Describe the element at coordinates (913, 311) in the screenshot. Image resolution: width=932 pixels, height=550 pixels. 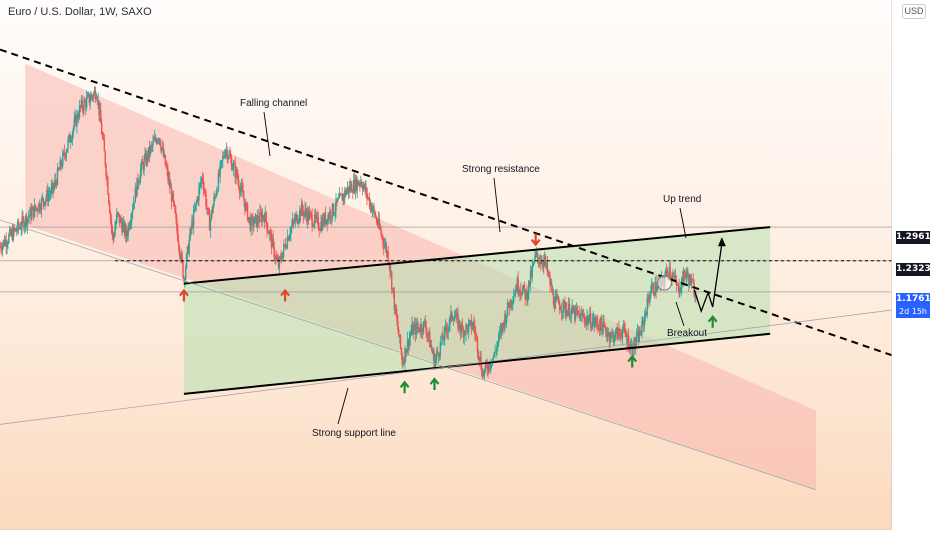
I see `bar-countdown-badge: 2d 15h` at that location.